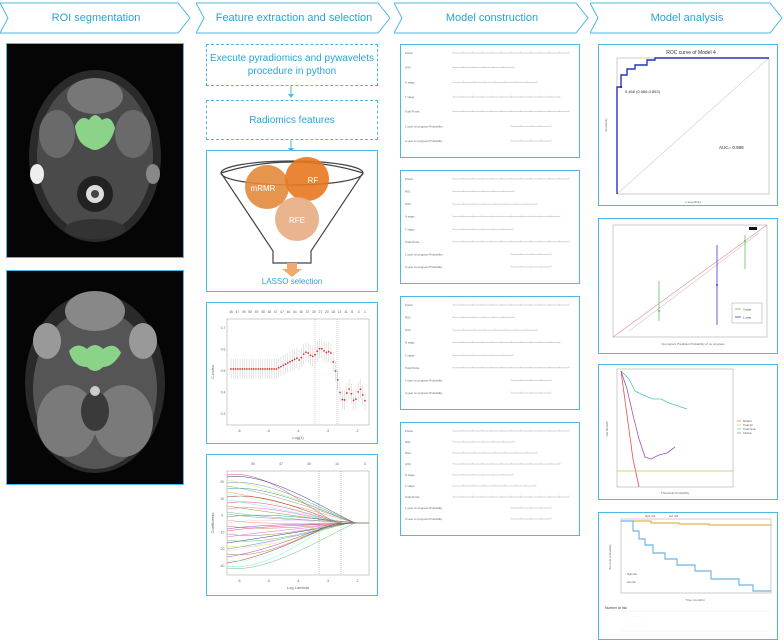 This screenshot has width=784, height=644. Describe the element at coordinates (610, 557) in the screenshot. I see `km-ylabel: Survival probability` at that location.